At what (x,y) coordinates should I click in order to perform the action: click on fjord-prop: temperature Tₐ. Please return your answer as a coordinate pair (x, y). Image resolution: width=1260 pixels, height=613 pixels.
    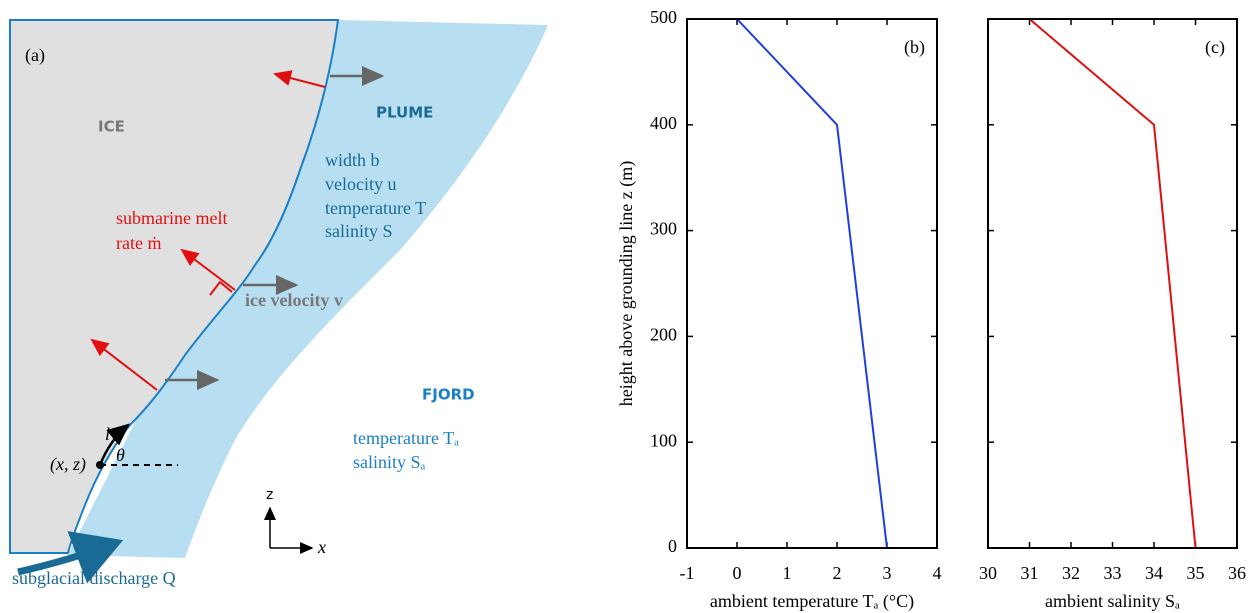
    Looking at the image, I should click on (406, 438).